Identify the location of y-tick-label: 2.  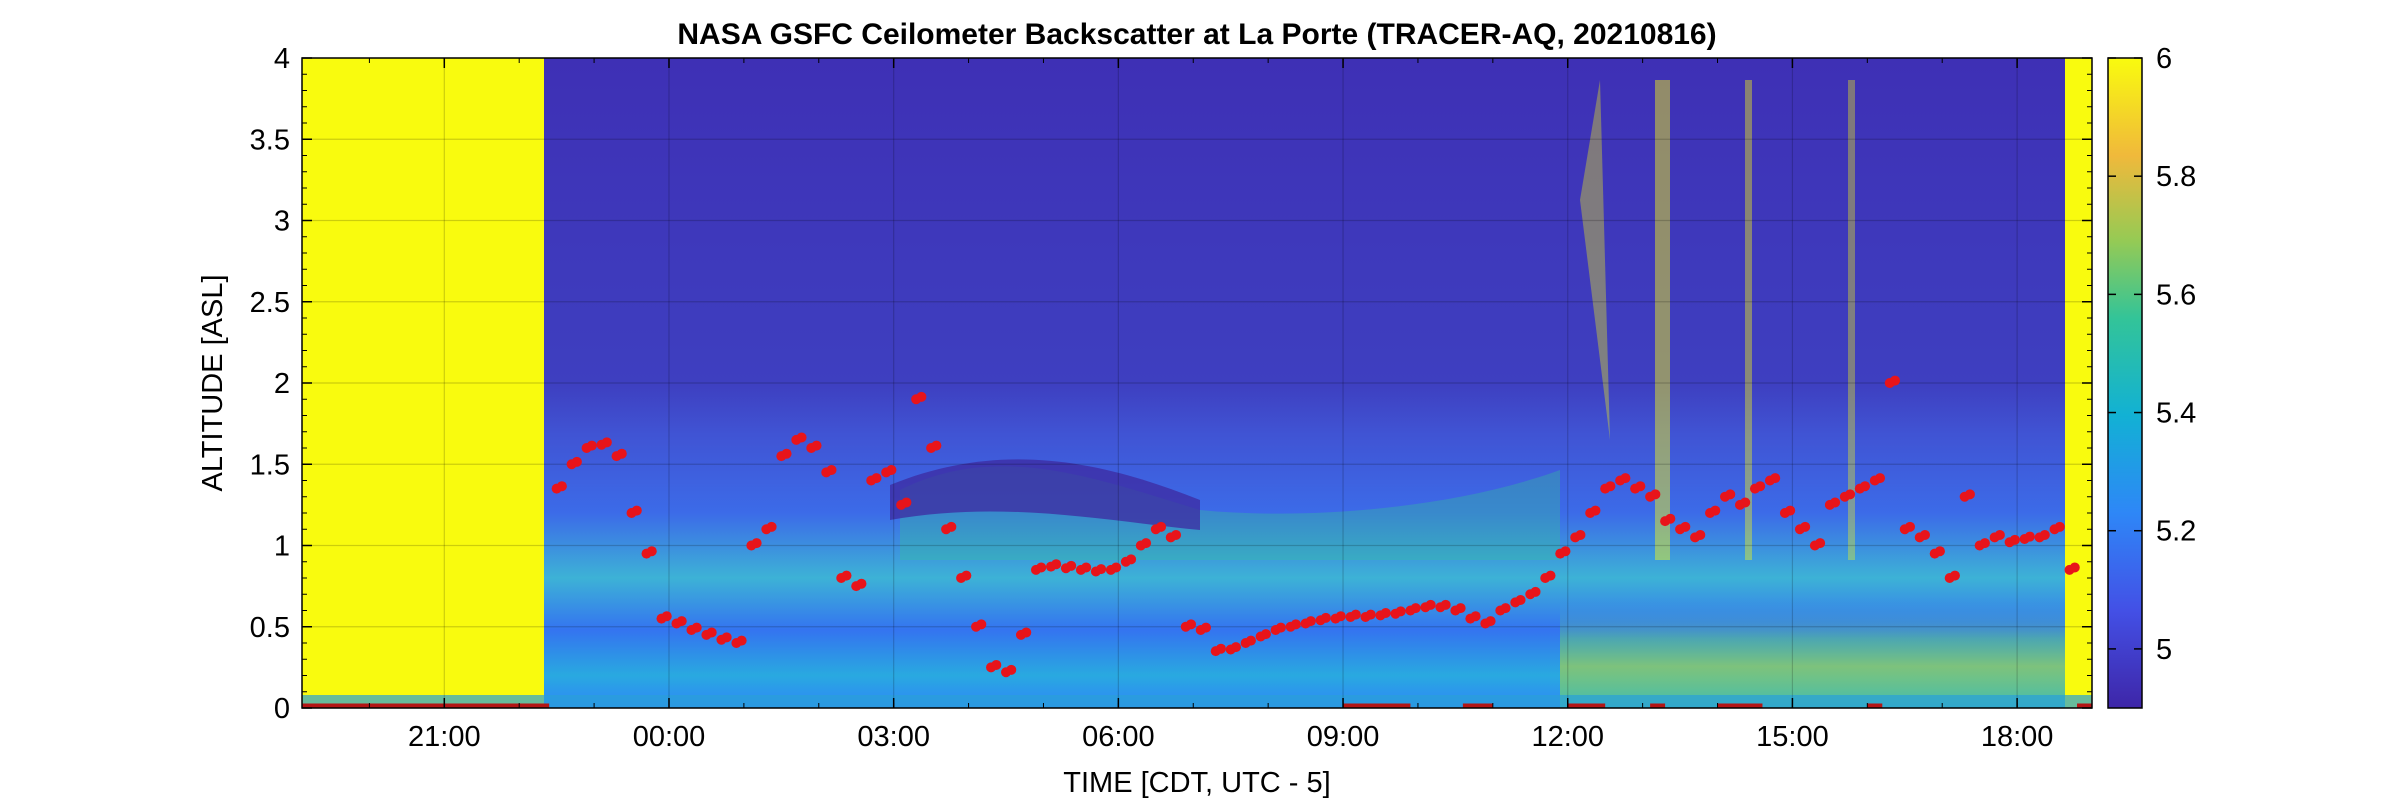
(282, 384).